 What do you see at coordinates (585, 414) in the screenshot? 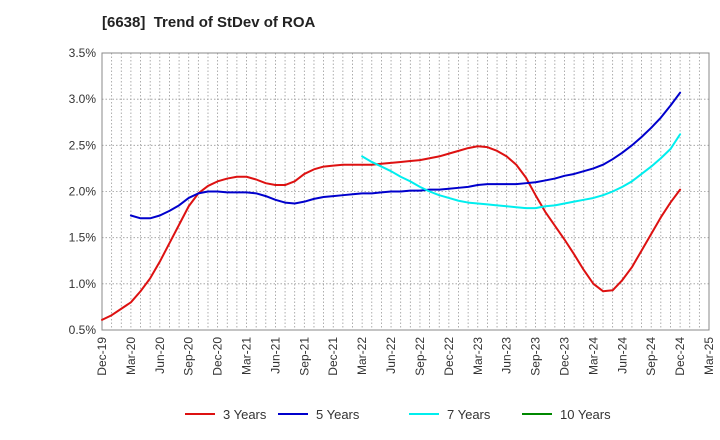
I see `legend-label: 10 Years` at bounding box center [585, 414].